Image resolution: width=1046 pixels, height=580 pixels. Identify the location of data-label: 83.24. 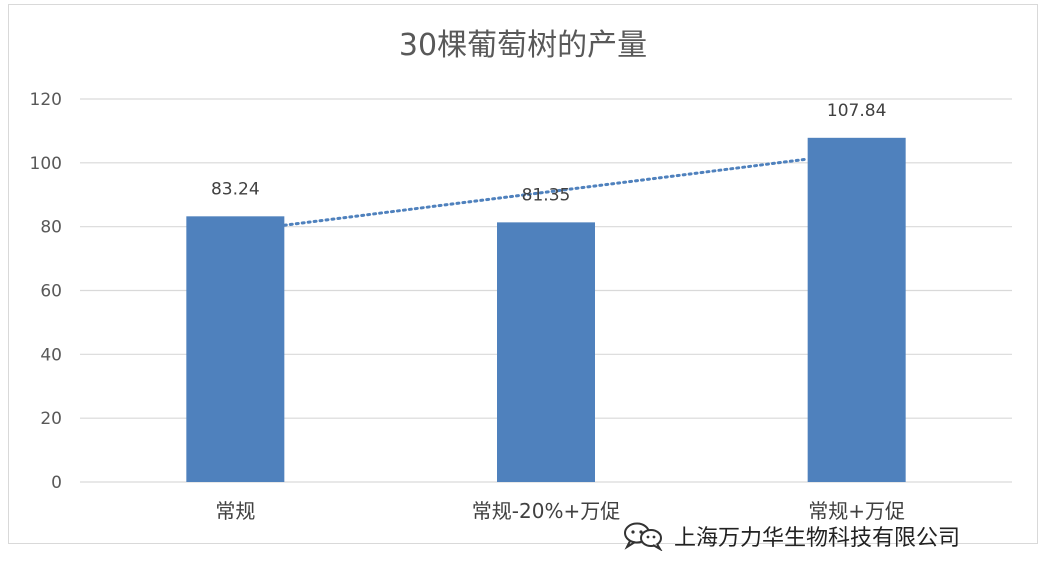
(235, 189).